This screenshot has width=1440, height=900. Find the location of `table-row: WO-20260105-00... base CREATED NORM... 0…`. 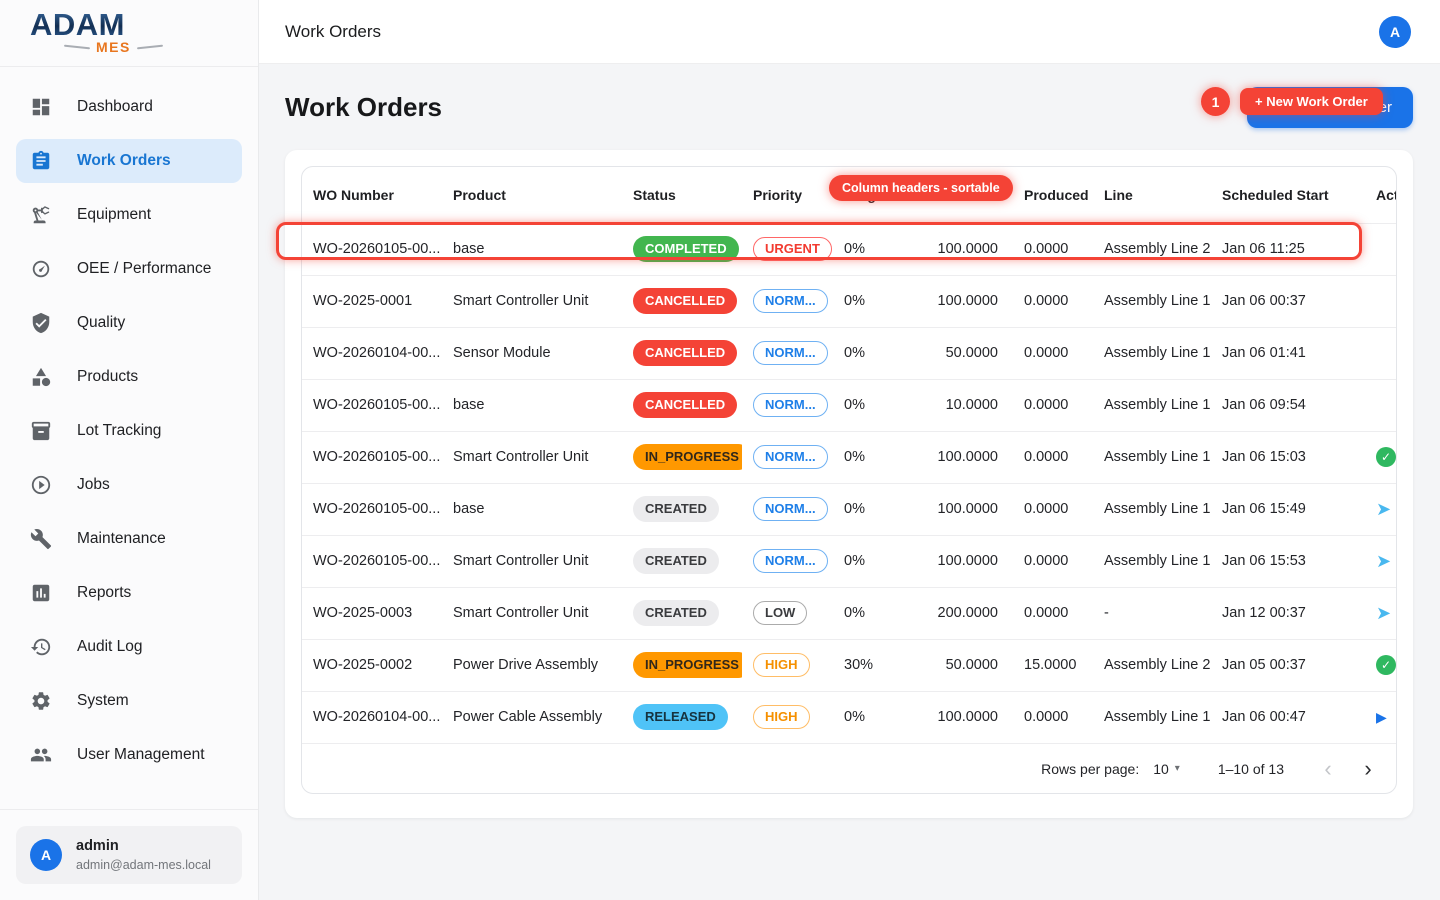

table-row: WO-20260105-00... base CREATED NORM... 0… is located at coordinates (849, 508).